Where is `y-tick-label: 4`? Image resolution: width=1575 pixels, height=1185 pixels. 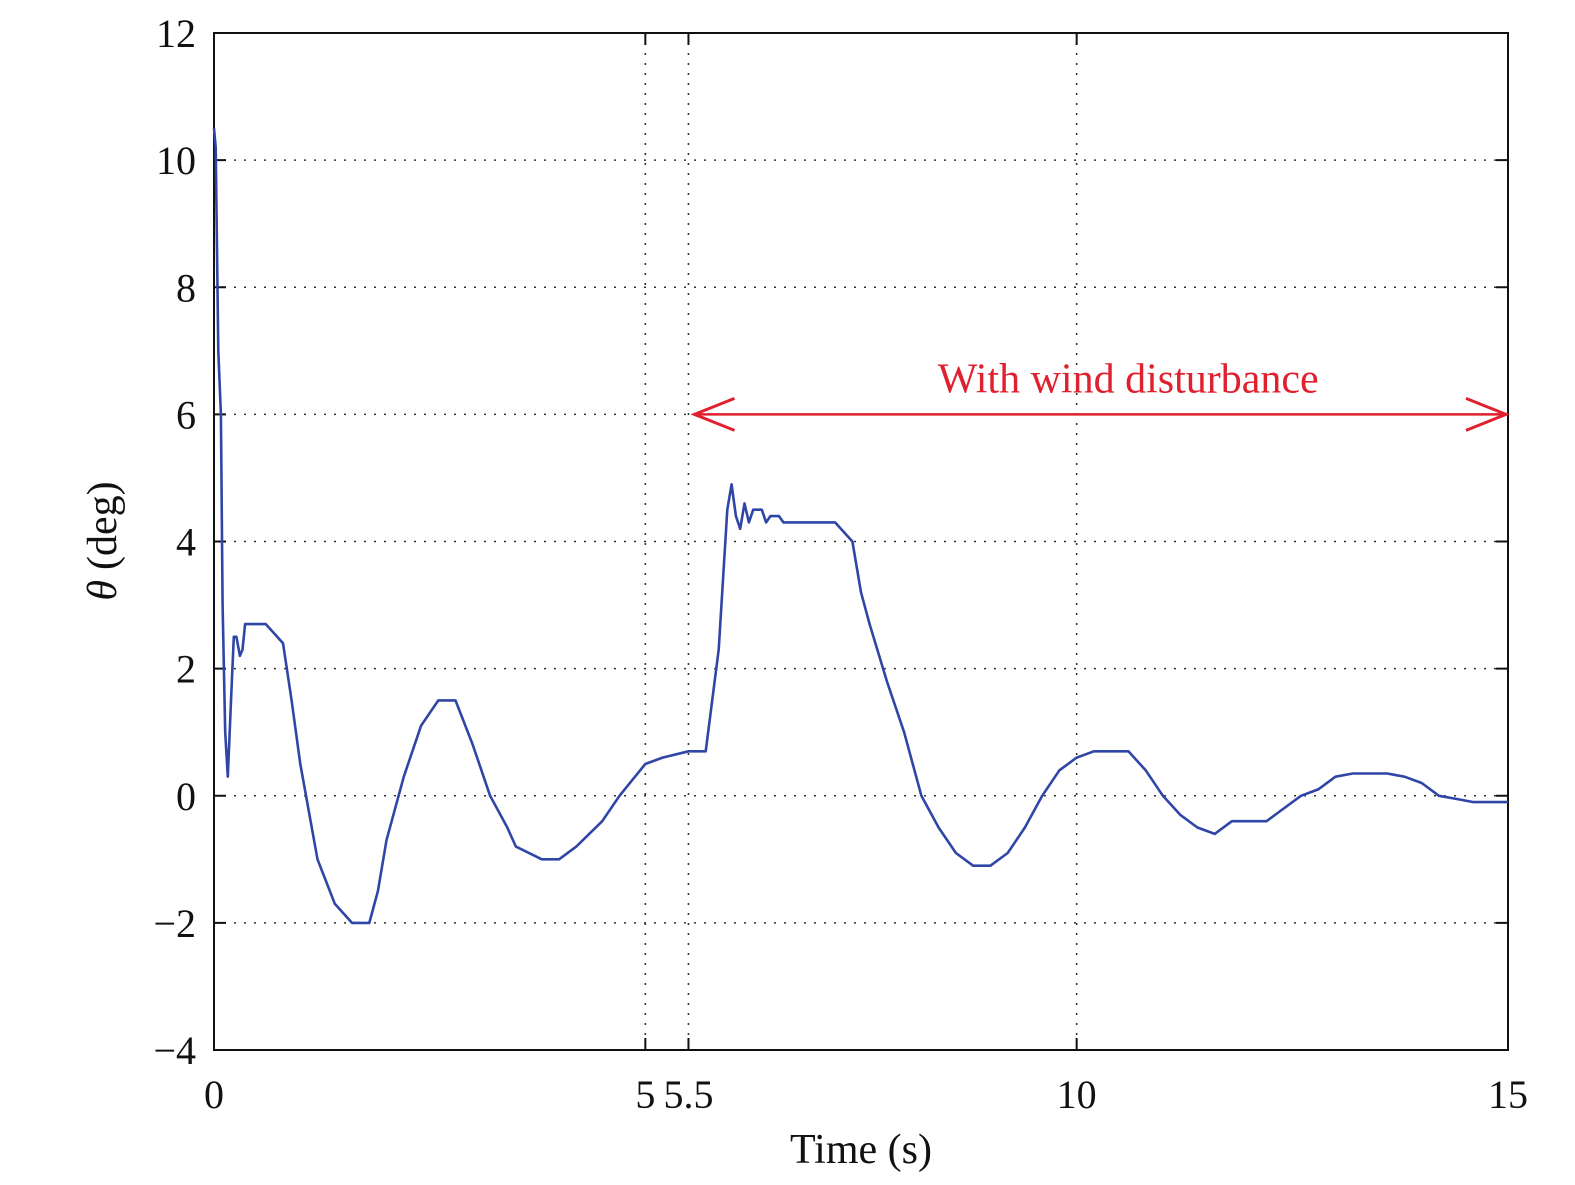 y-tick-label: 4 is located at coordinates (186, 542).